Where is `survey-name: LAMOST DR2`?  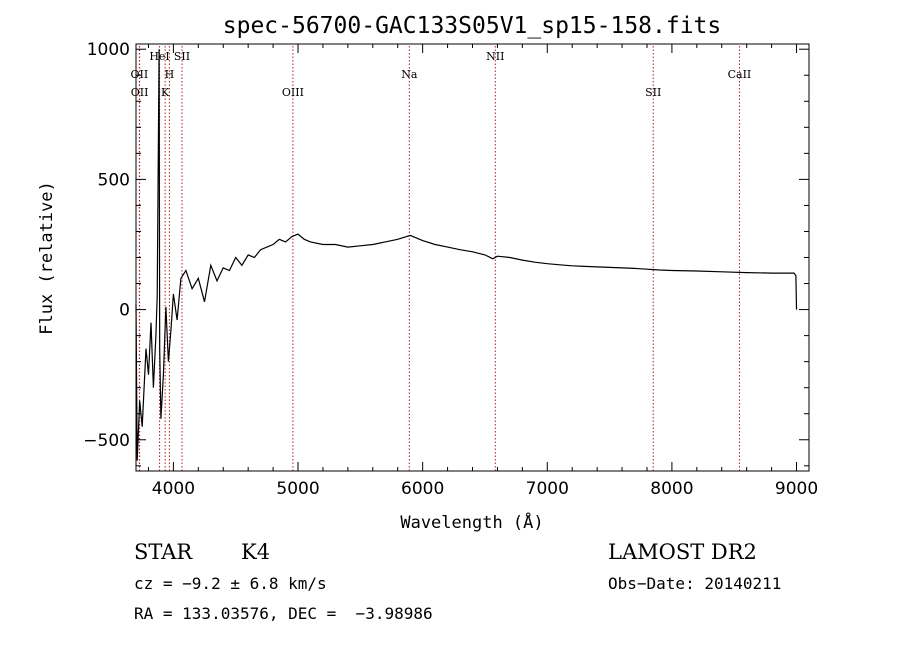 survey-name: LAMOST DR2 is located at coordinates (682, 552).